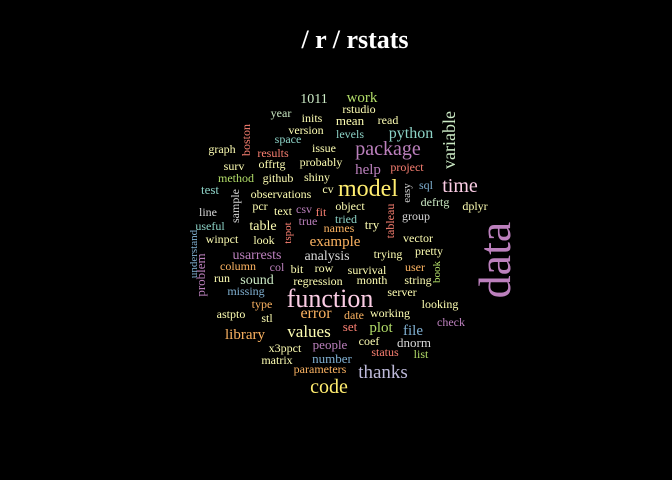 Image resolution: width=672 pixels, height=480 pixels. What do you see at coordinates (297, 269) in the screenshot?
I see `word-bit: bit` at bounding box center [297, 269].